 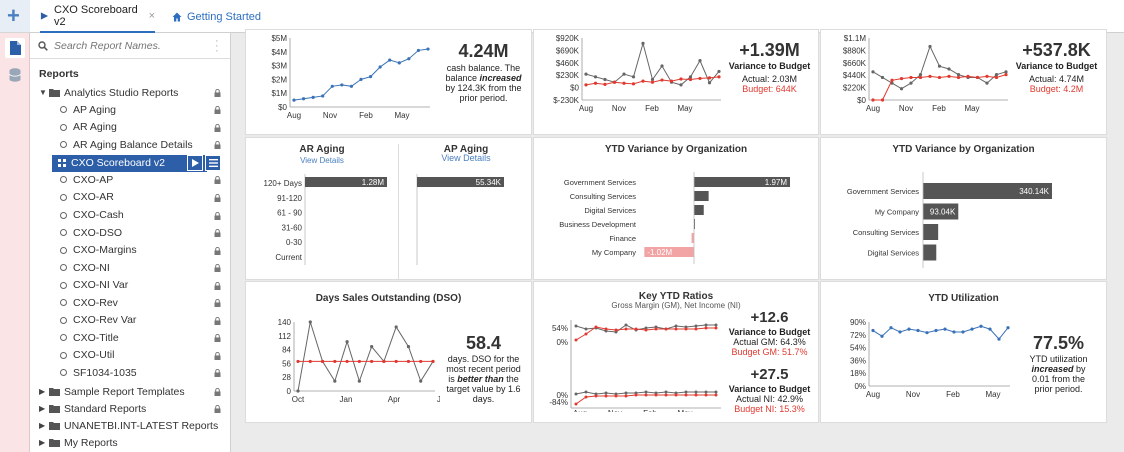 What do you see at coordinates (96, 337) in the screenshot?
I see `tree-item-label: CXO-Title` at bounding box center [96, 337].